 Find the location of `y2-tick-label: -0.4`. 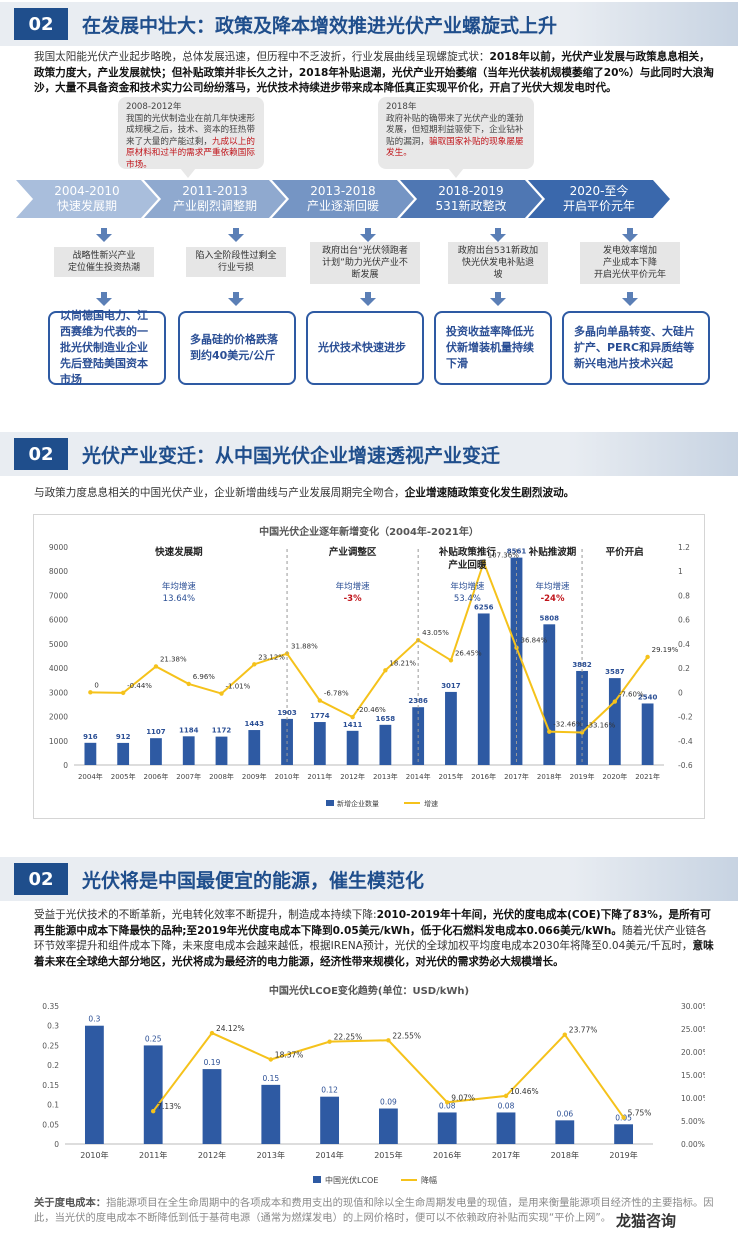

y2-tick-label: -0.4 is located at coordinates (685, 741).